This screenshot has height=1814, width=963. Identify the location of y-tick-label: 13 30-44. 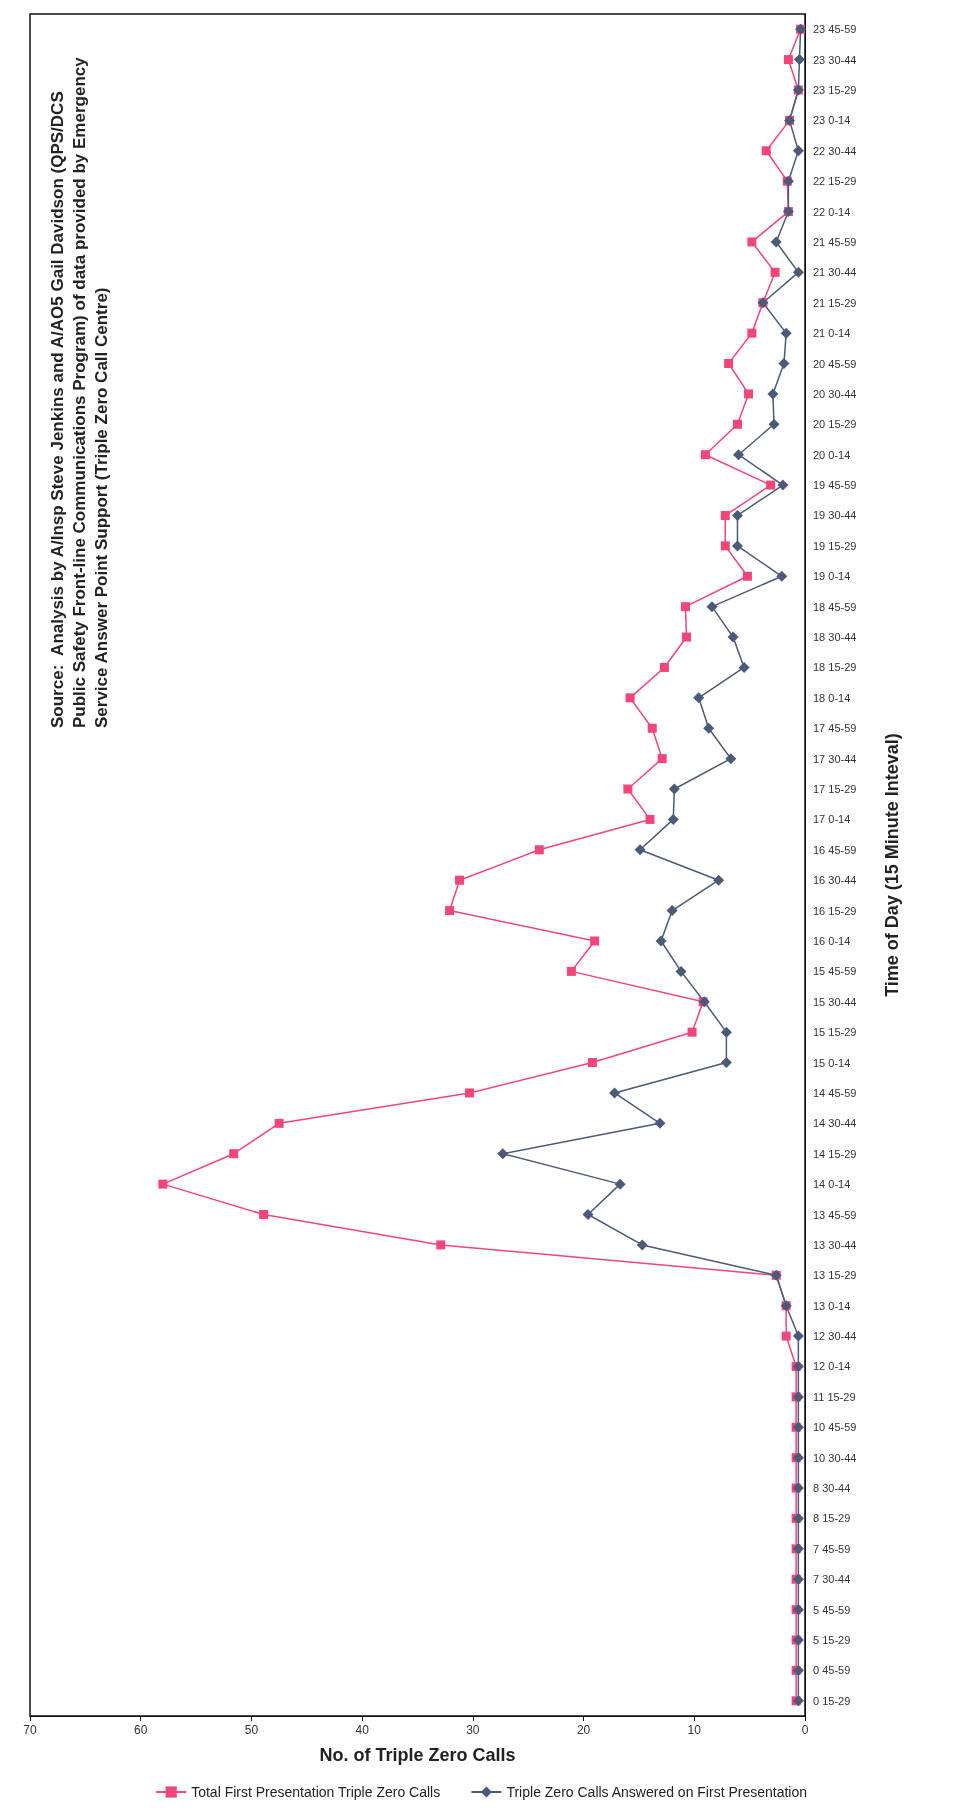
(835, 1244).